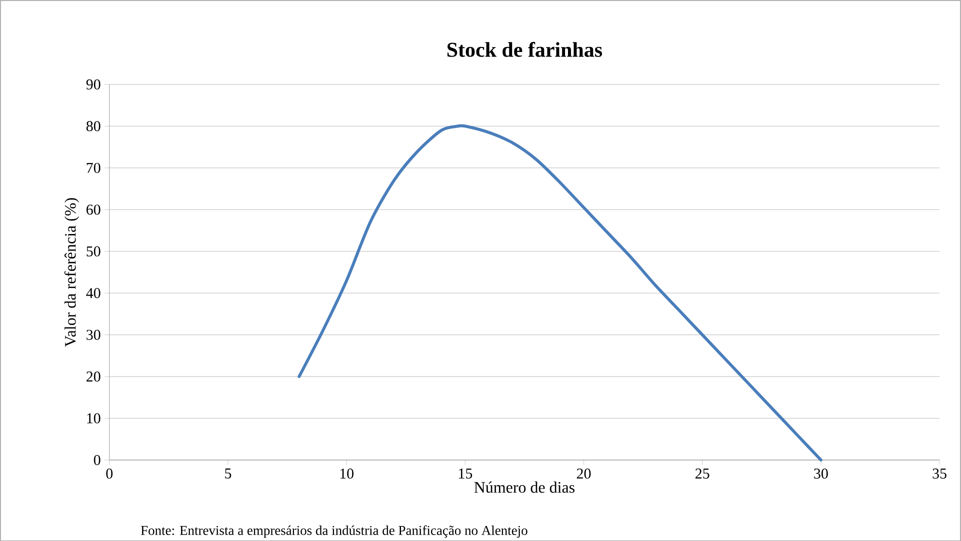  I want to click on x-tick-label: 25, so click(703, 473).